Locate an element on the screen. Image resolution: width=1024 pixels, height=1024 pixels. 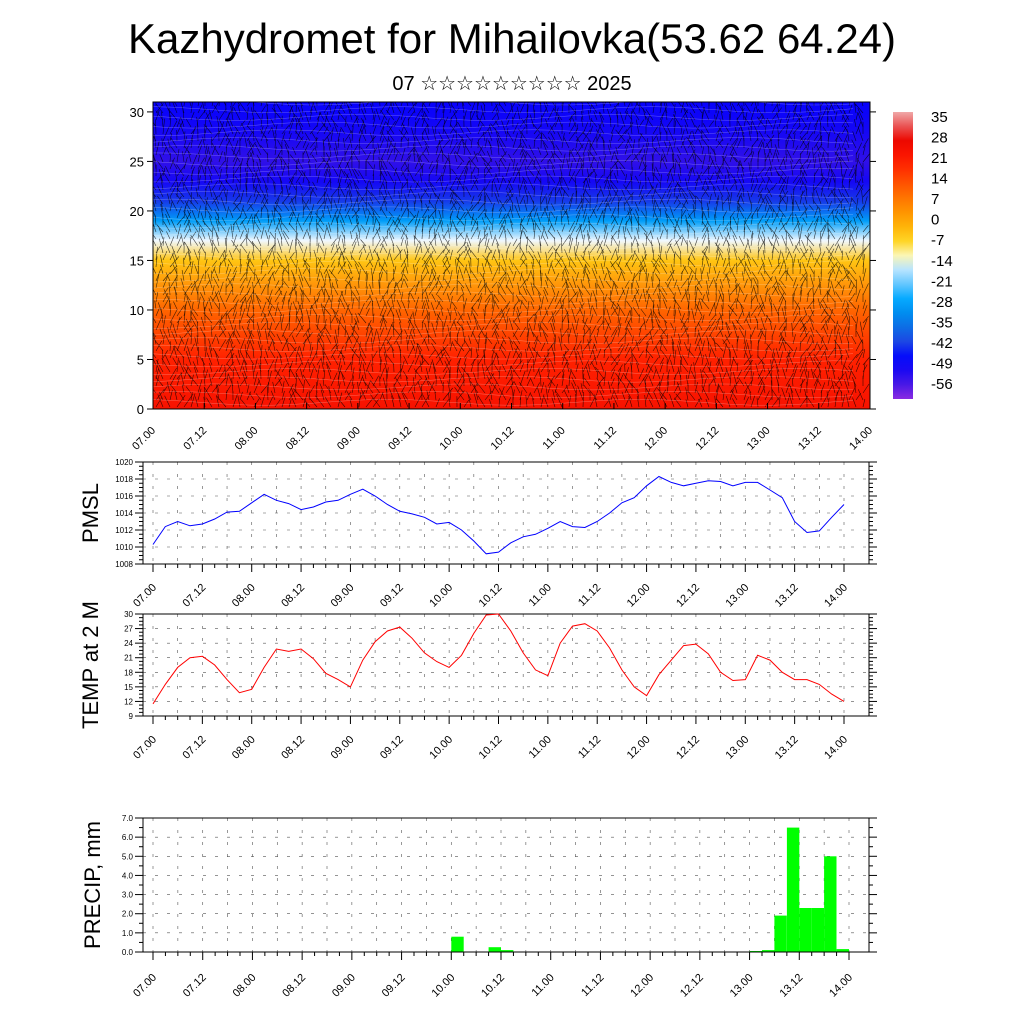
colorbar-label: -35 is located at coordinates (942, 322).